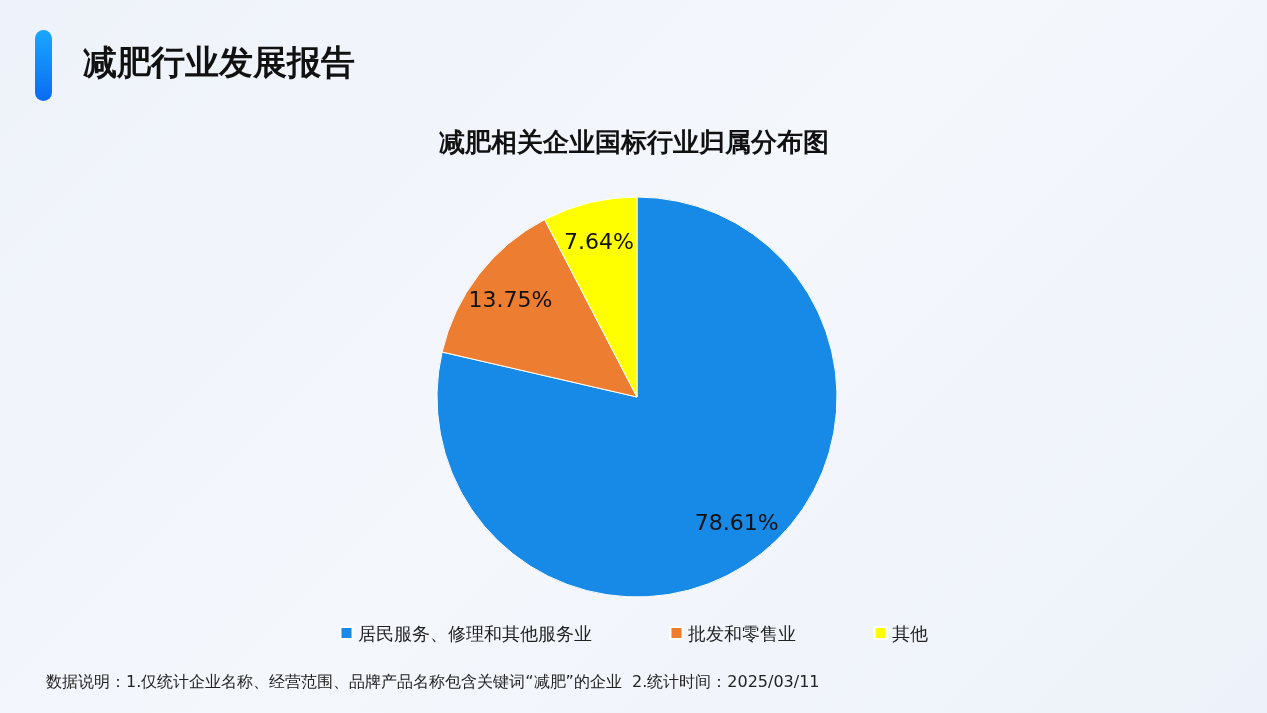 The height and width of the screenshot is (713, 1267). I want to click on text: 数据说明：1.仅统计企业名称、经营范围、品牌产品名称包含关键词“减肥”的企业 2.统计时间：2025/03/11, so click(433, 681).